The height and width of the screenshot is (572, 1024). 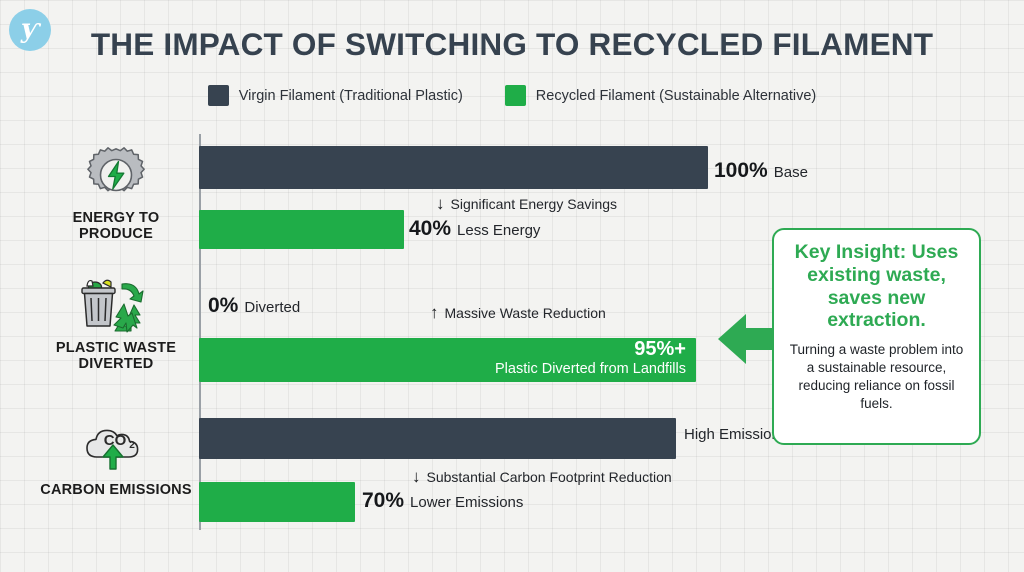 What do you see at coordinates (467, 502) in the screenshot?
I see `value-unit-recycled-carbon: Lower Emissions` at bounding box center [467, 502].